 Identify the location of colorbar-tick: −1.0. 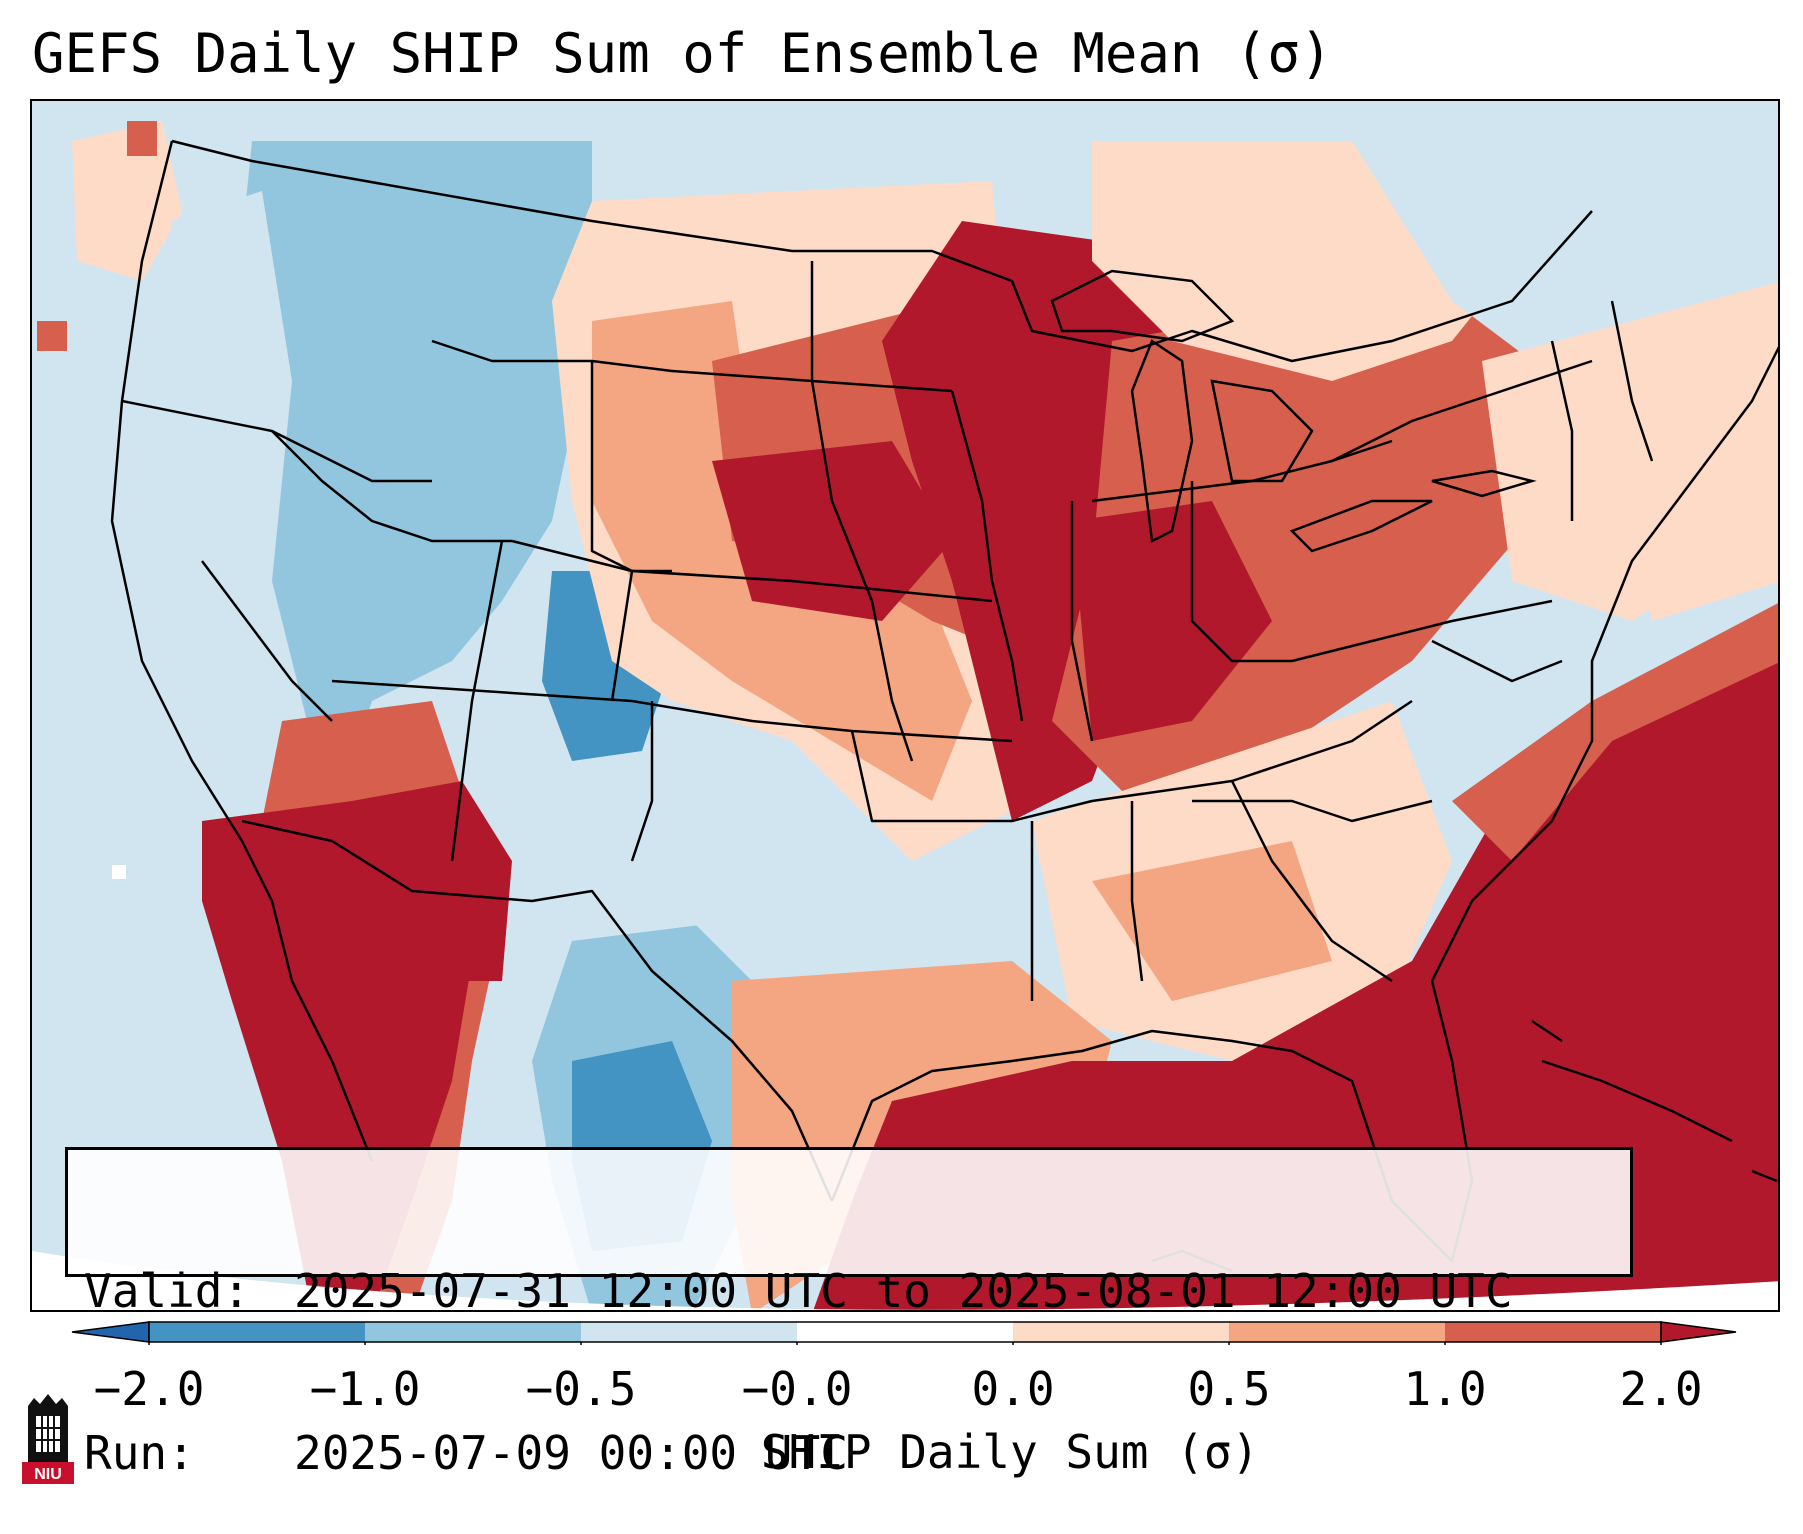
(365, 1389).